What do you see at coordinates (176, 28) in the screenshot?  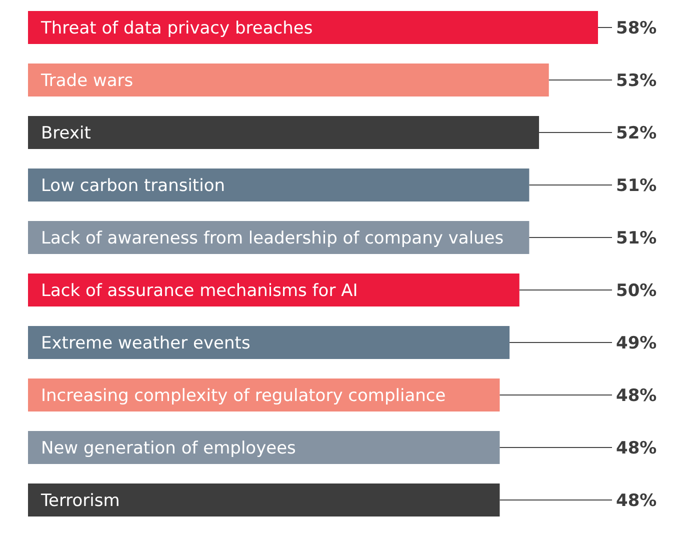 I see `y-tick-label: Threat of data privacy breaches` at bounding box center [176, 28].